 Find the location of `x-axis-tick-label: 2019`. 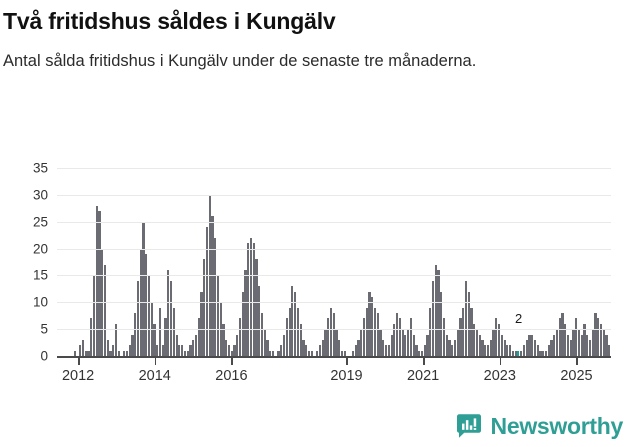

x-axis-tick-label: 2019 is located at coordinates (346, 376).